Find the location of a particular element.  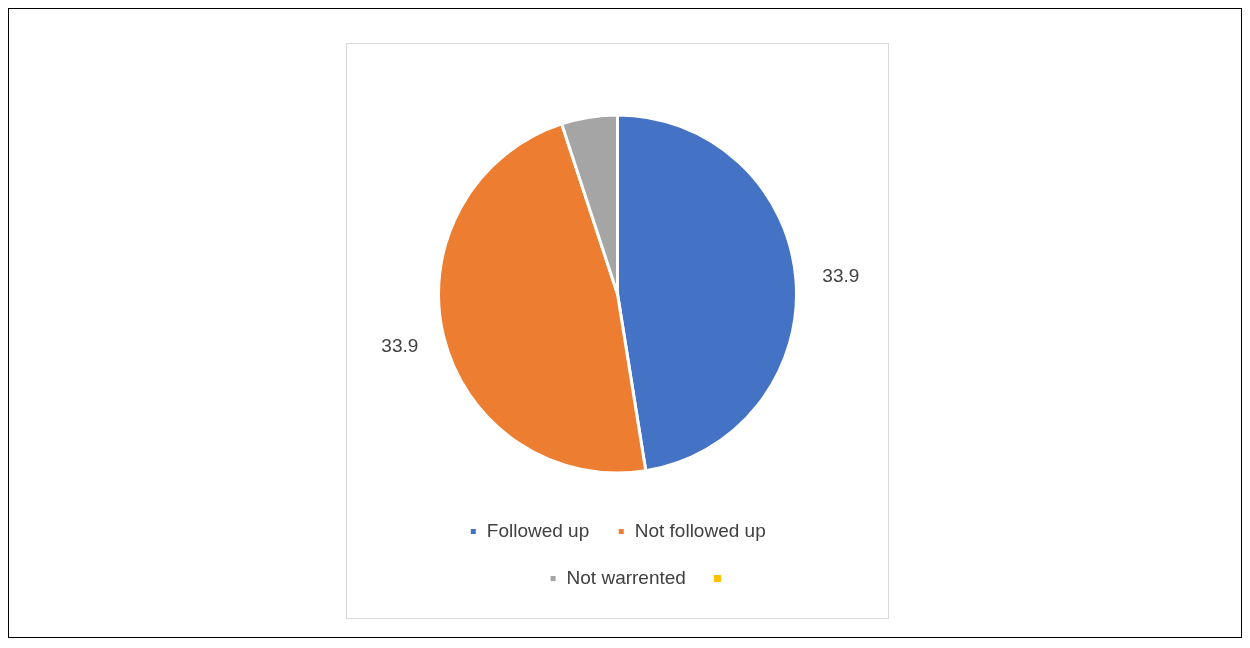

legend-label: Not followed up is located at coordinates (700, 530).